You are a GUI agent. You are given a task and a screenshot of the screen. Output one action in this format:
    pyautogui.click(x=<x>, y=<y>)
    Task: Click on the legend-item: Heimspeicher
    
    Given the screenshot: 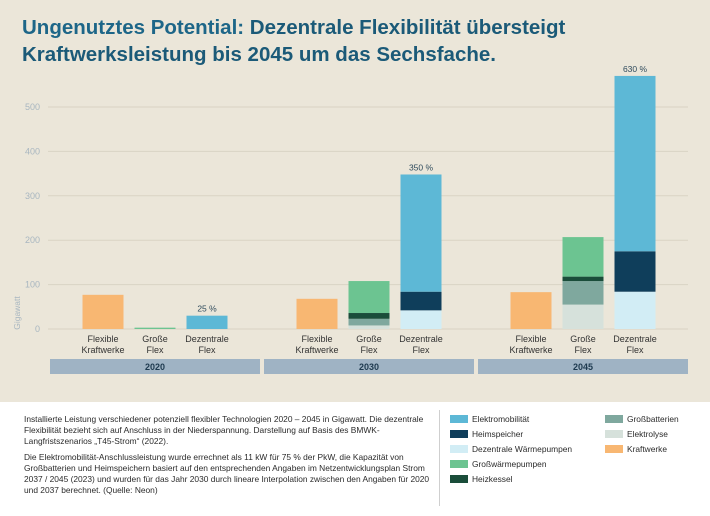 What is the action you would take?
    pyautogui.click(x=486, y=434)
    